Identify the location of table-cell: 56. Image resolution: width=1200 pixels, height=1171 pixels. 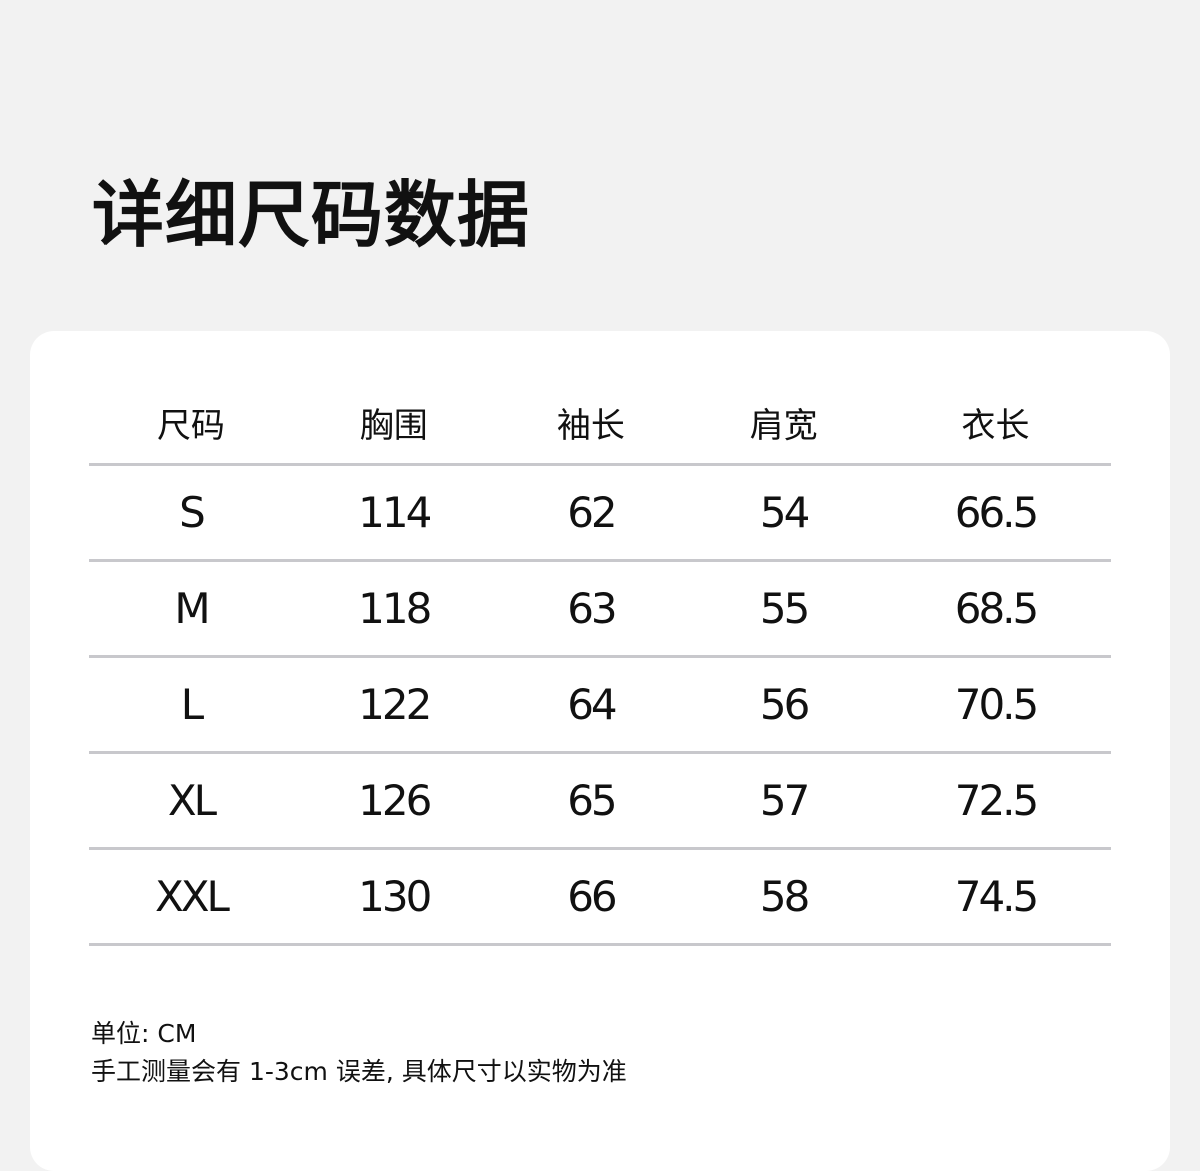
(783, 705).